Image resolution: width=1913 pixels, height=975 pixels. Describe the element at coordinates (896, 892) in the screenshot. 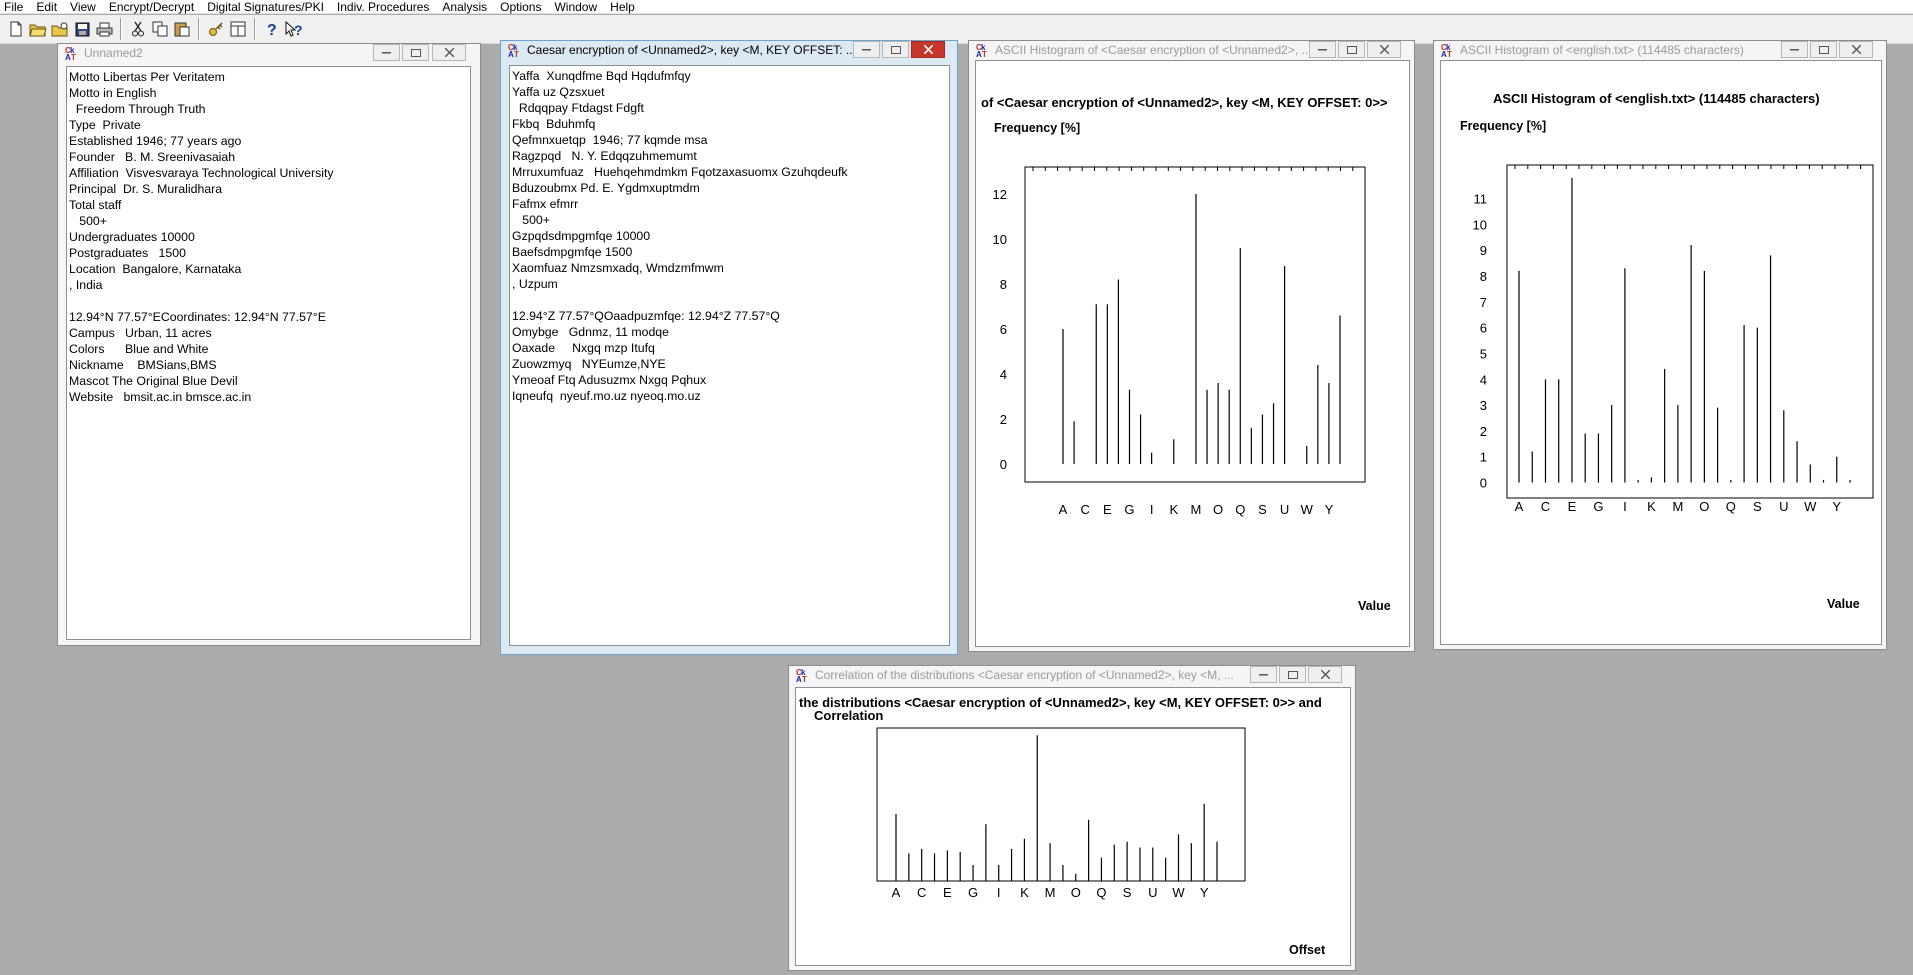

I see `x-tick-label: A` at that location.